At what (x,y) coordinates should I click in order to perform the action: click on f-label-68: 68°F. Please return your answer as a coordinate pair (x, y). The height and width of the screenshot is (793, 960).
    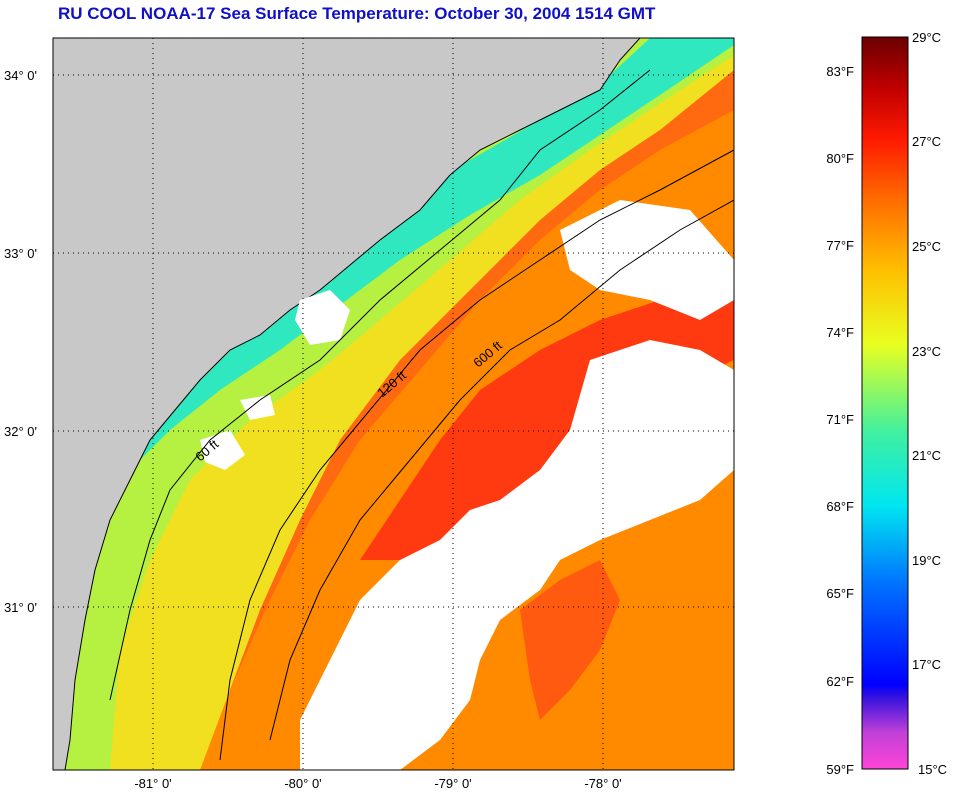
    Looking at the image, I should click on (840, 506).